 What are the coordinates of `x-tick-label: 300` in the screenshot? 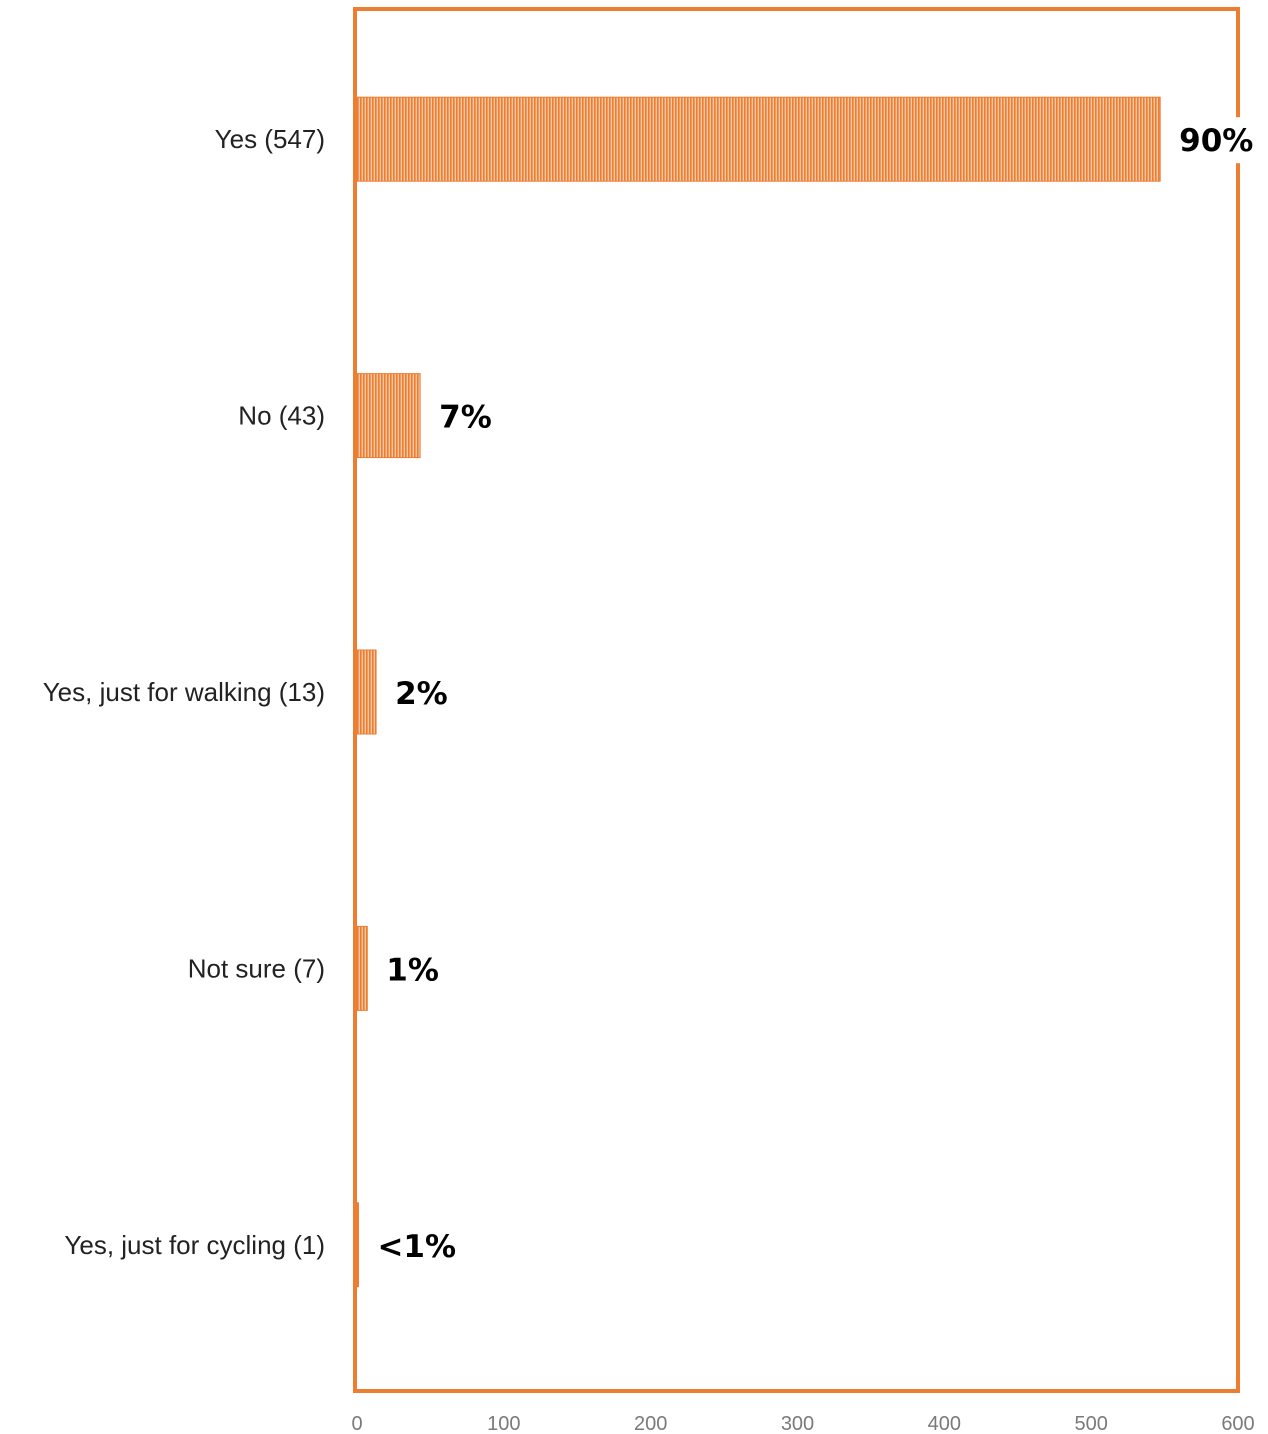 It's located at (797, 1423).